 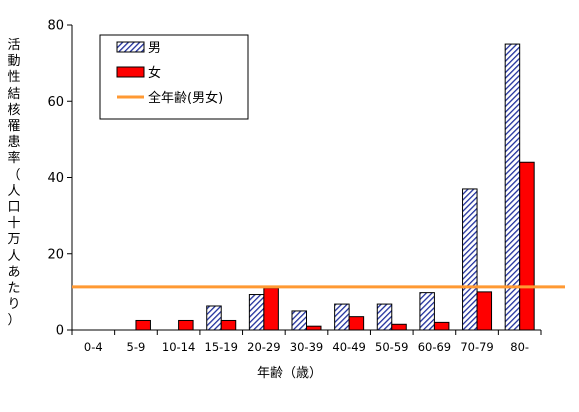 I want to click on y-tick-label: 80, so click(x=55, y=26).